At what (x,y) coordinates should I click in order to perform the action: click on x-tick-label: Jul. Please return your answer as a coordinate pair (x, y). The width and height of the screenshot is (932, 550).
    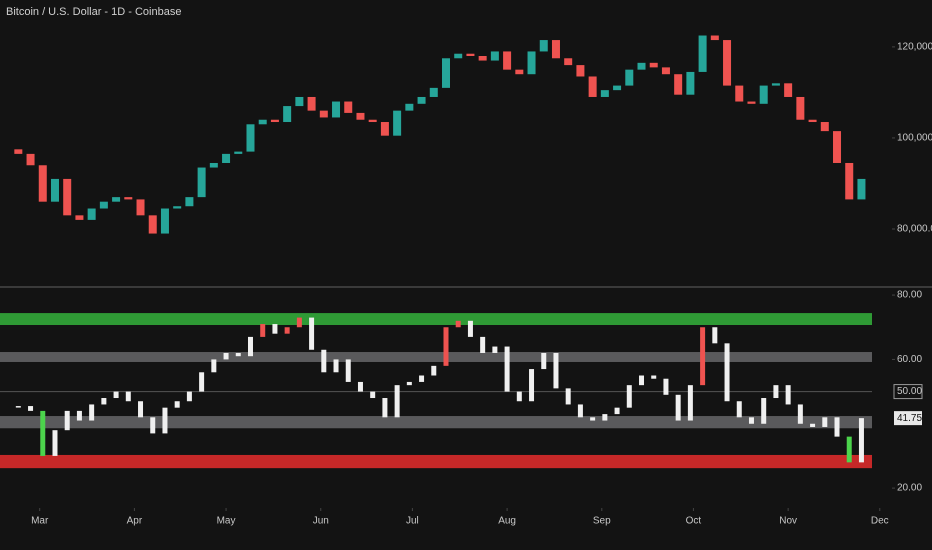
    Looking at the image, I should click on (412, 521).